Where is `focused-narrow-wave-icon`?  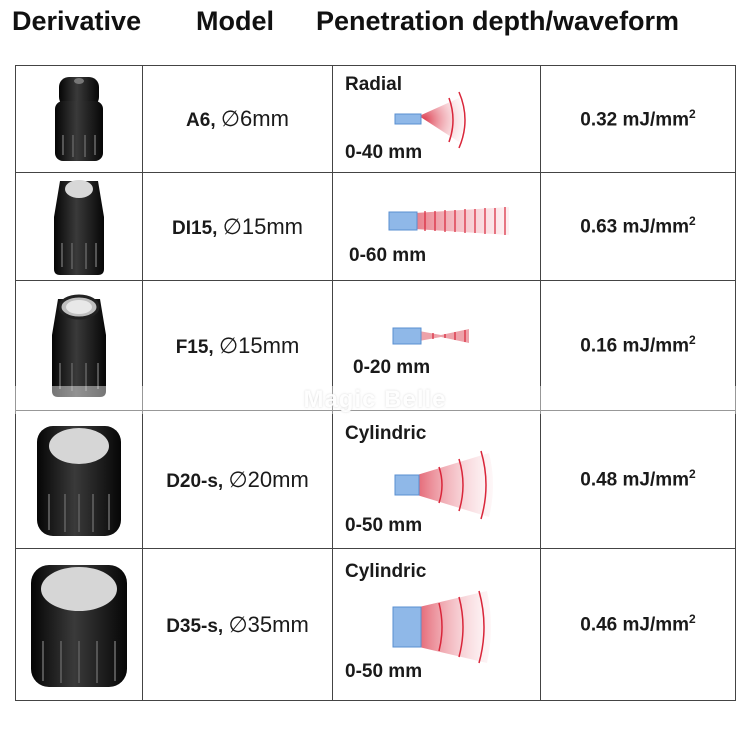 focused-narrow-wave-icon is located at coordinates (430, 336).